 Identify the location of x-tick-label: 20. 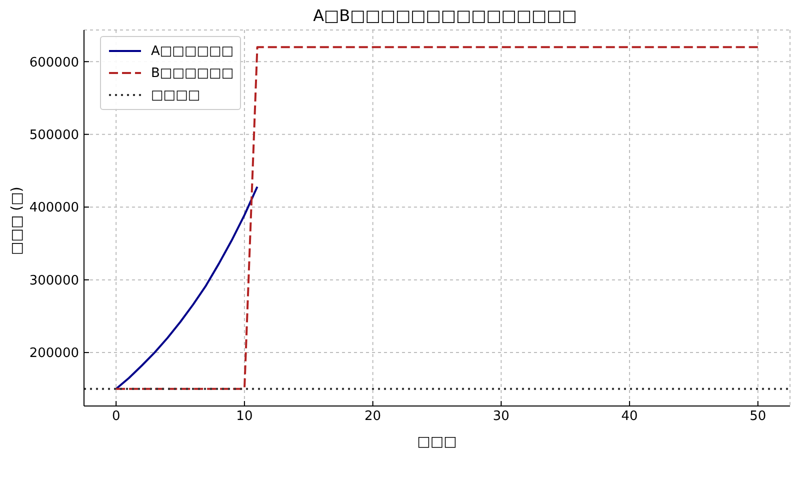
(373, 416).